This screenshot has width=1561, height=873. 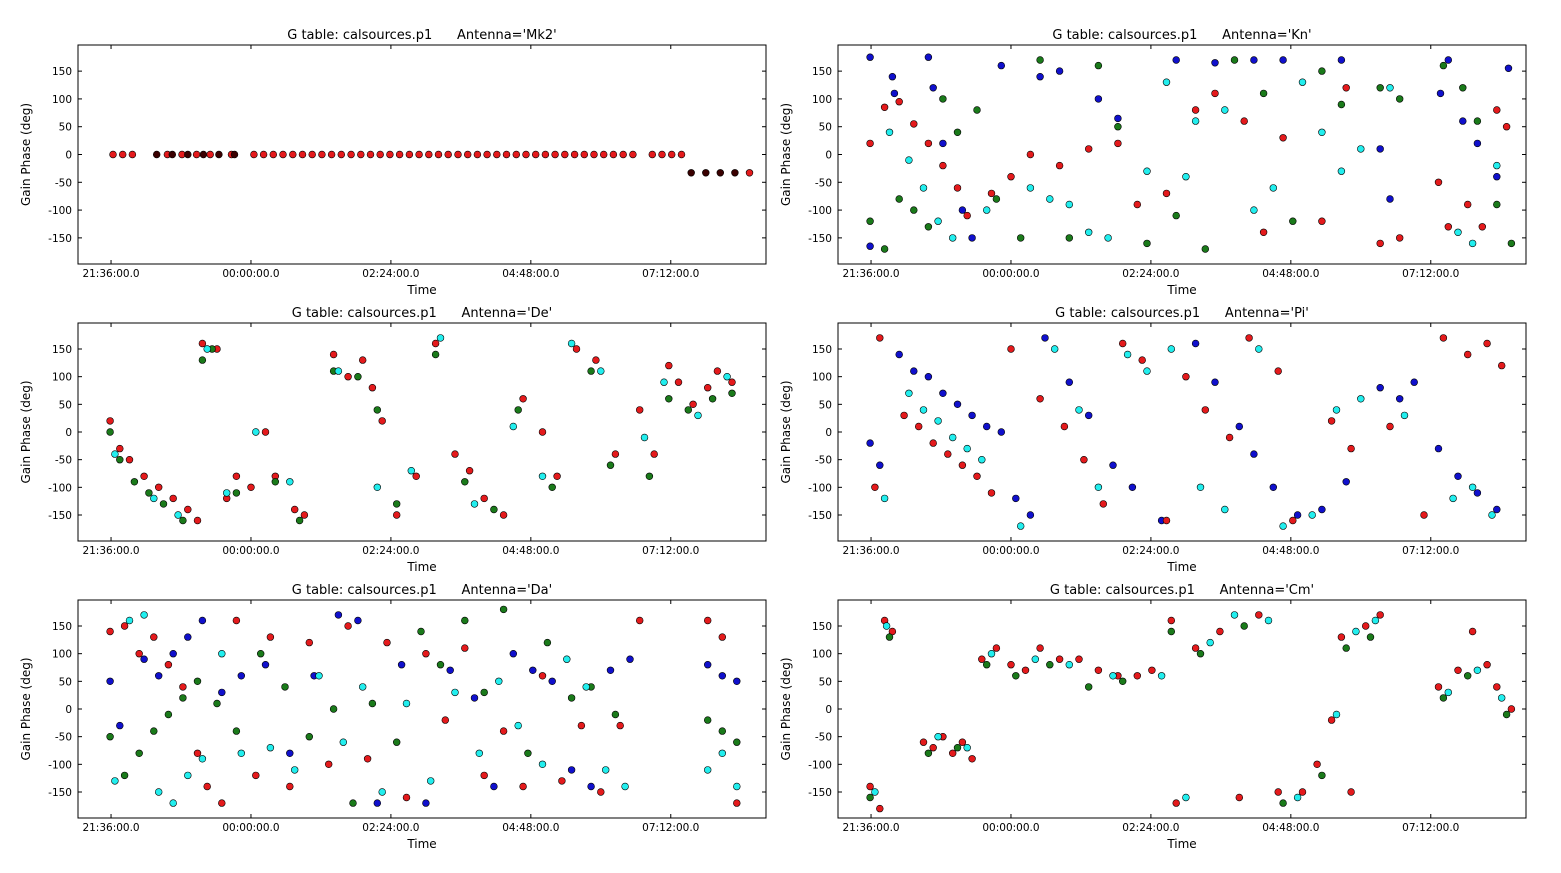 I want to click on y-tick-label: -100, so click(x=820, y=211).